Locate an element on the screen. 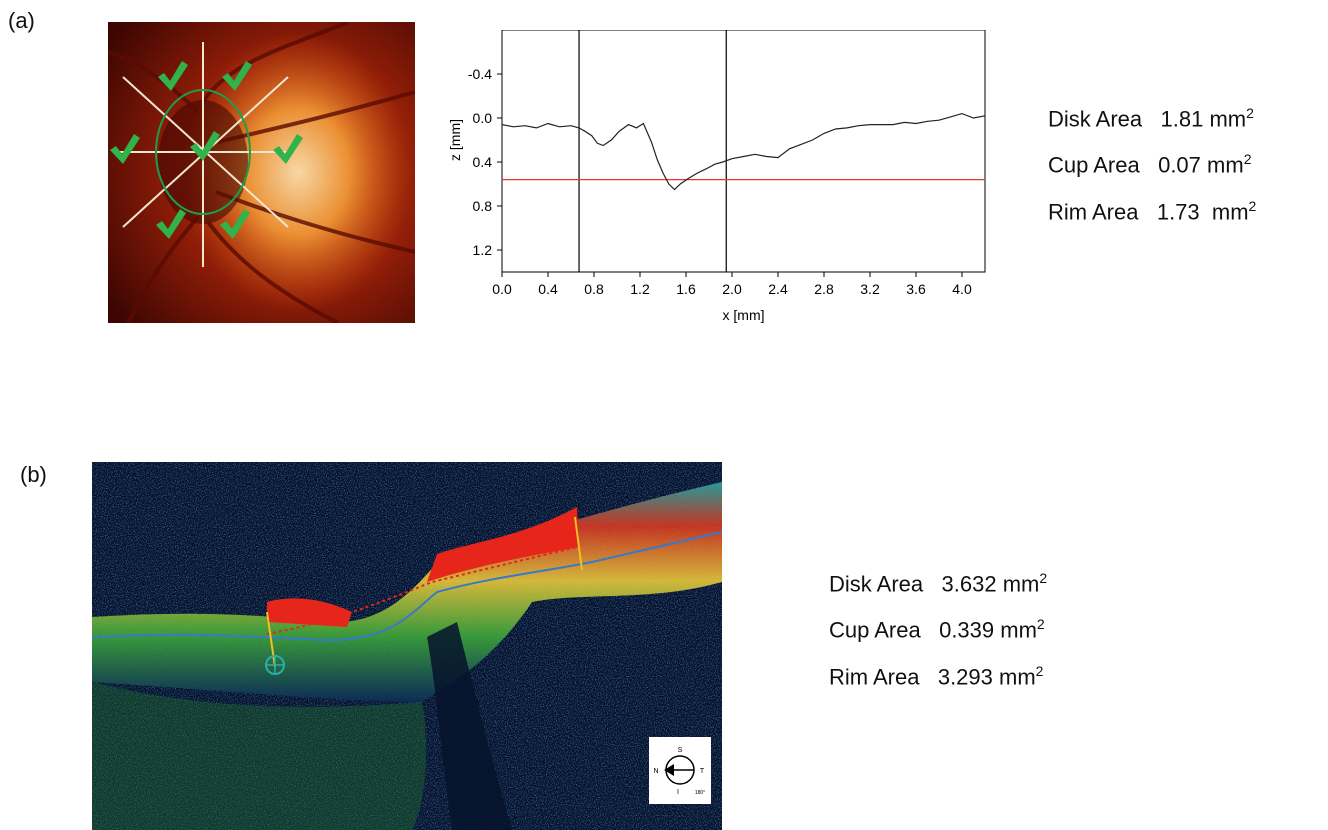 The width and height of the screenshot is (1328, 830). x-tick-label: 3.2 is located at coordinates (870, 289).